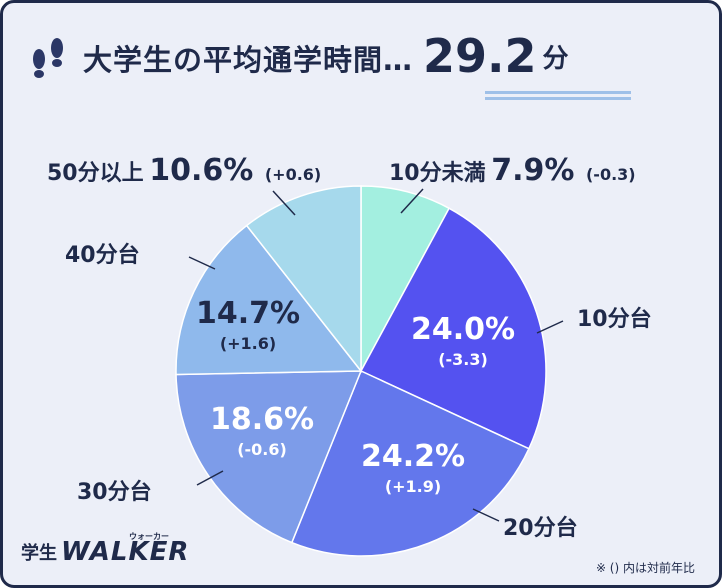 The image size is (722, 588). I want to click on 40s-percent: 14.7%, so click(248, 313).